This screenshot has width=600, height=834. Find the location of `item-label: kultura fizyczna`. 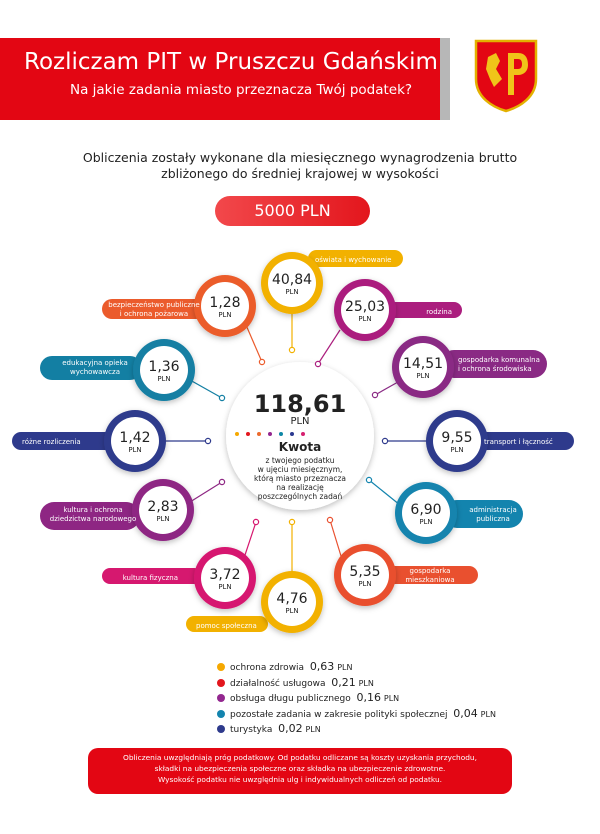

item-label: kultura fizyczna is located at coordinates (150, 578).